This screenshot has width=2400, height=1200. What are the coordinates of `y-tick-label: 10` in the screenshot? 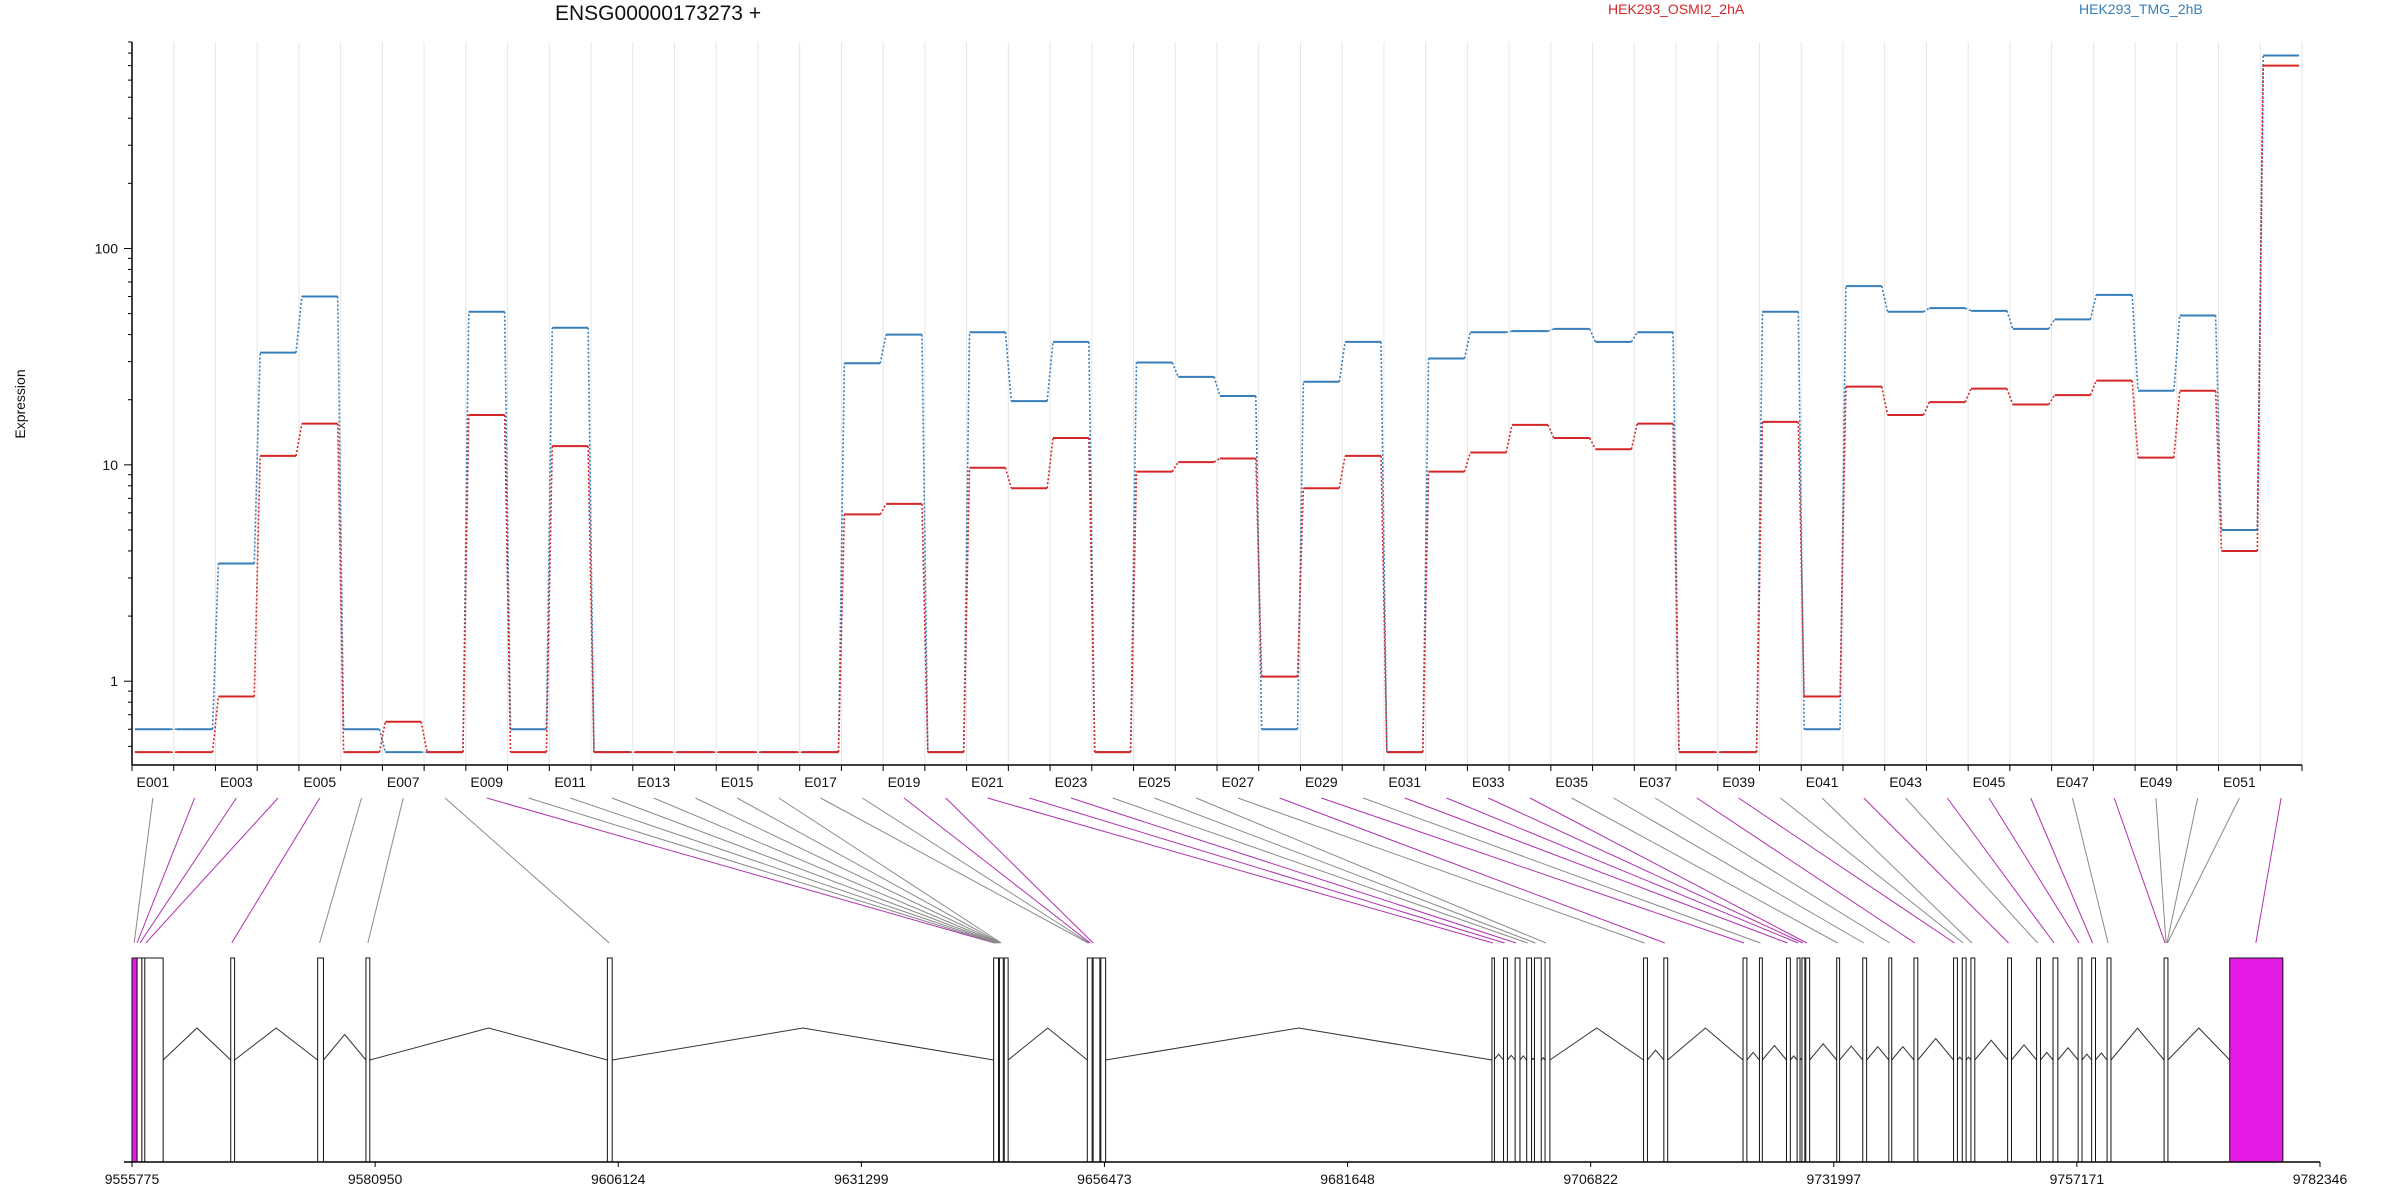 It's located at (110, 465).